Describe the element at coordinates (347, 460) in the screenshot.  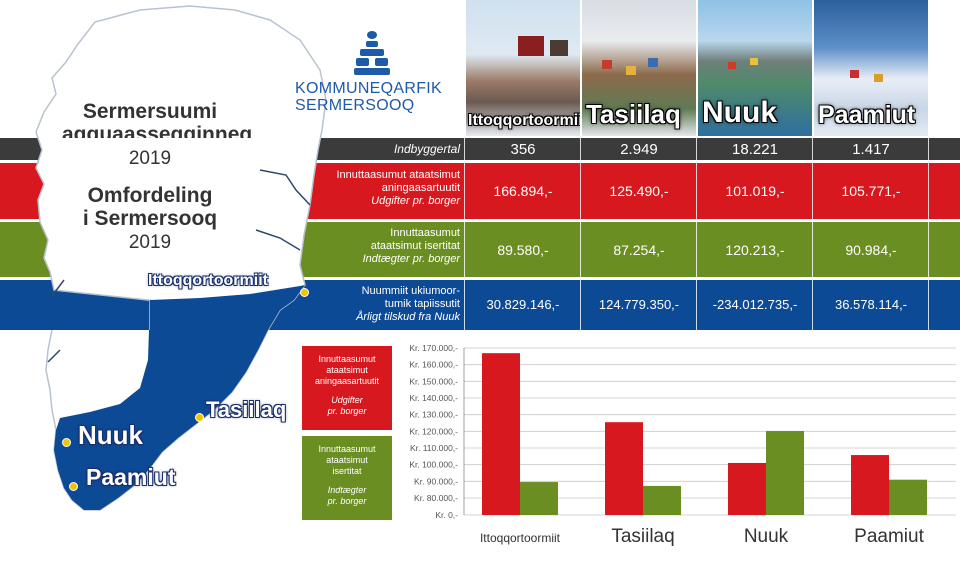
I see `legend-income-gl-2: ataatsimut` at that location.